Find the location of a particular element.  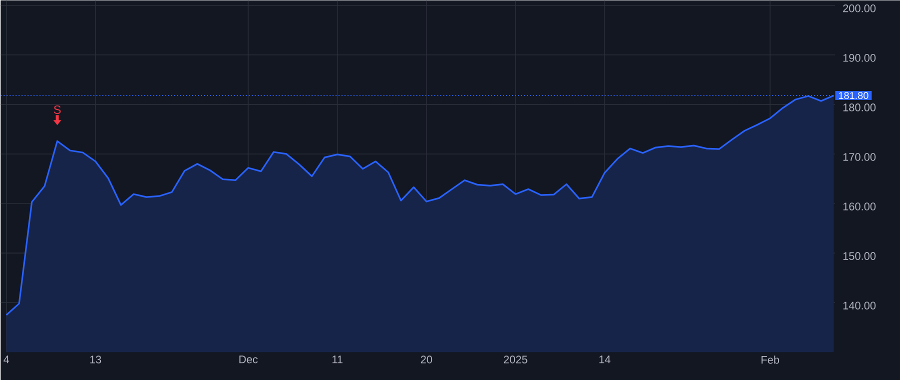

x-tick-label: 14 is located at coordinates (604, 360).